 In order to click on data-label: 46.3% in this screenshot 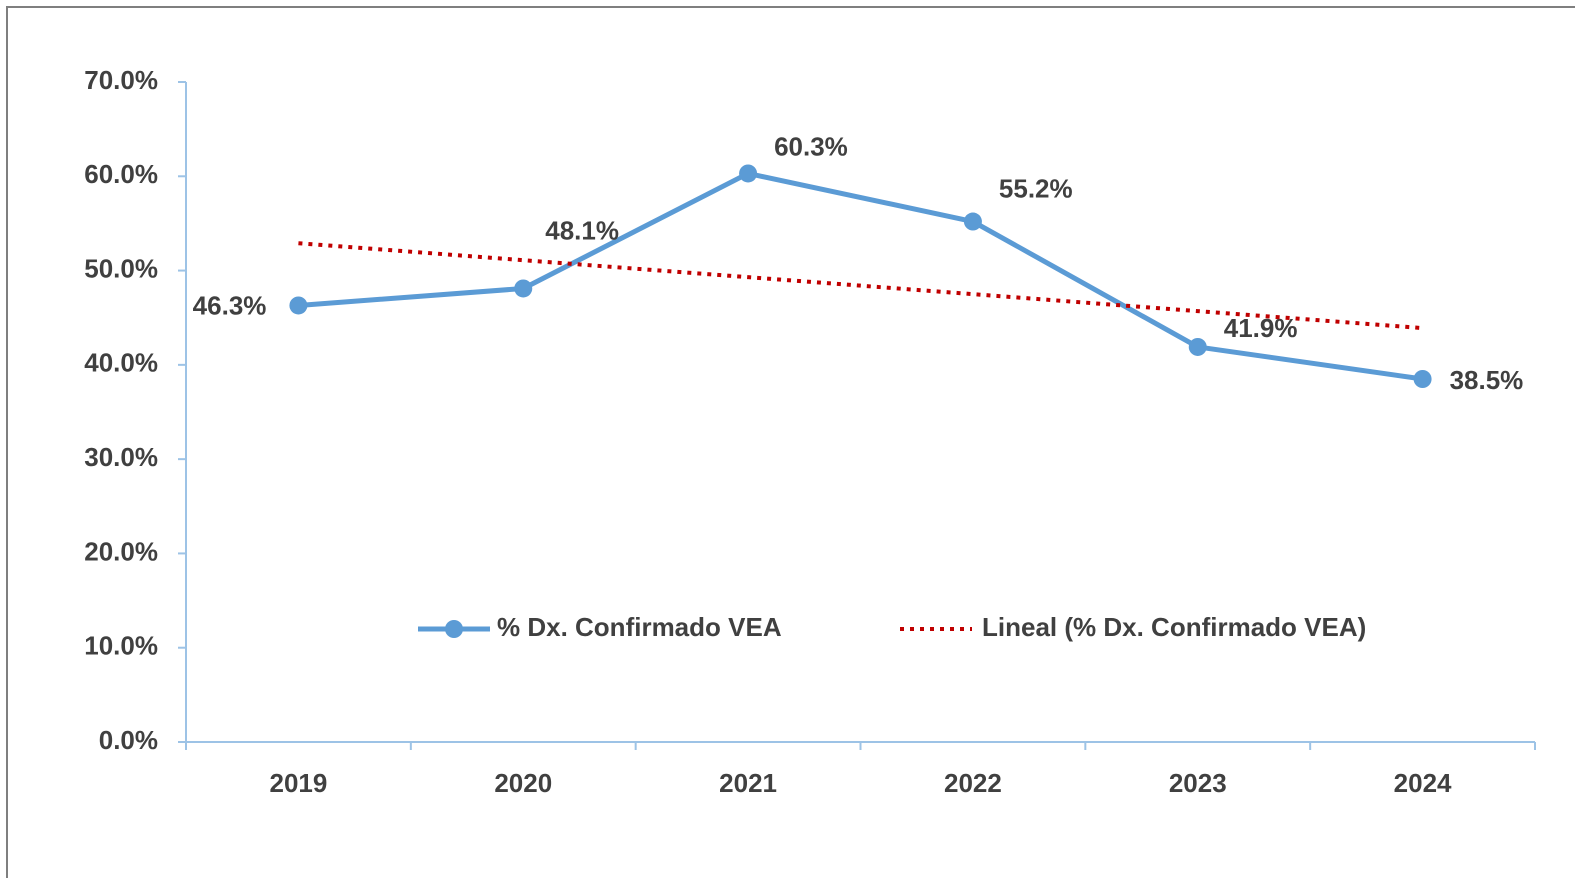, I will do `click(230, 305)`.